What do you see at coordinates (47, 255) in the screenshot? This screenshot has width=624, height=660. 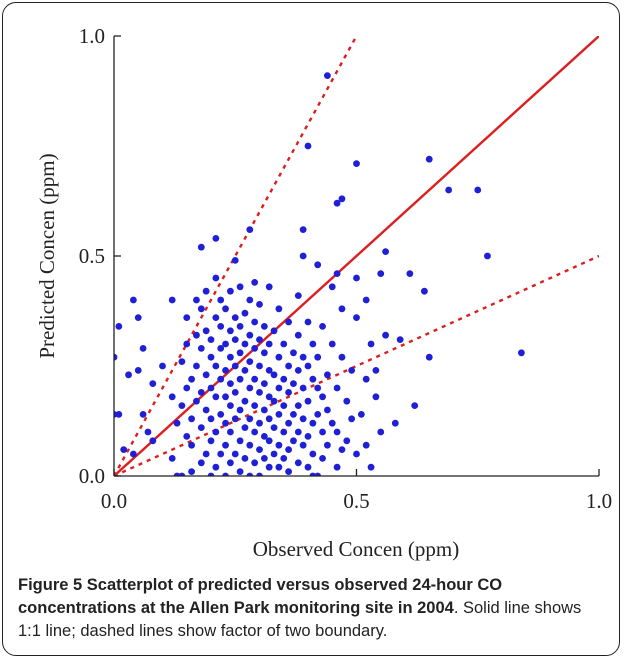 I see `y-axis-title: Predicted Concen (ppm)` at bounding box center [47, 255].